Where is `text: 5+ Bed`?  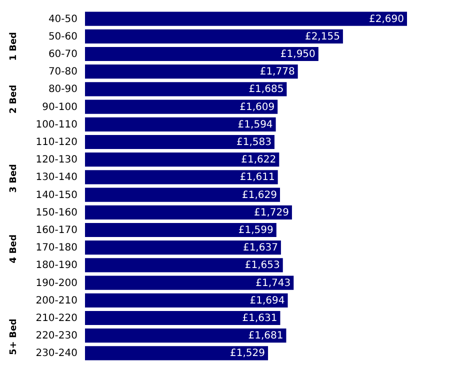
text: 5+ Bed is located at coordinates (14, 336).